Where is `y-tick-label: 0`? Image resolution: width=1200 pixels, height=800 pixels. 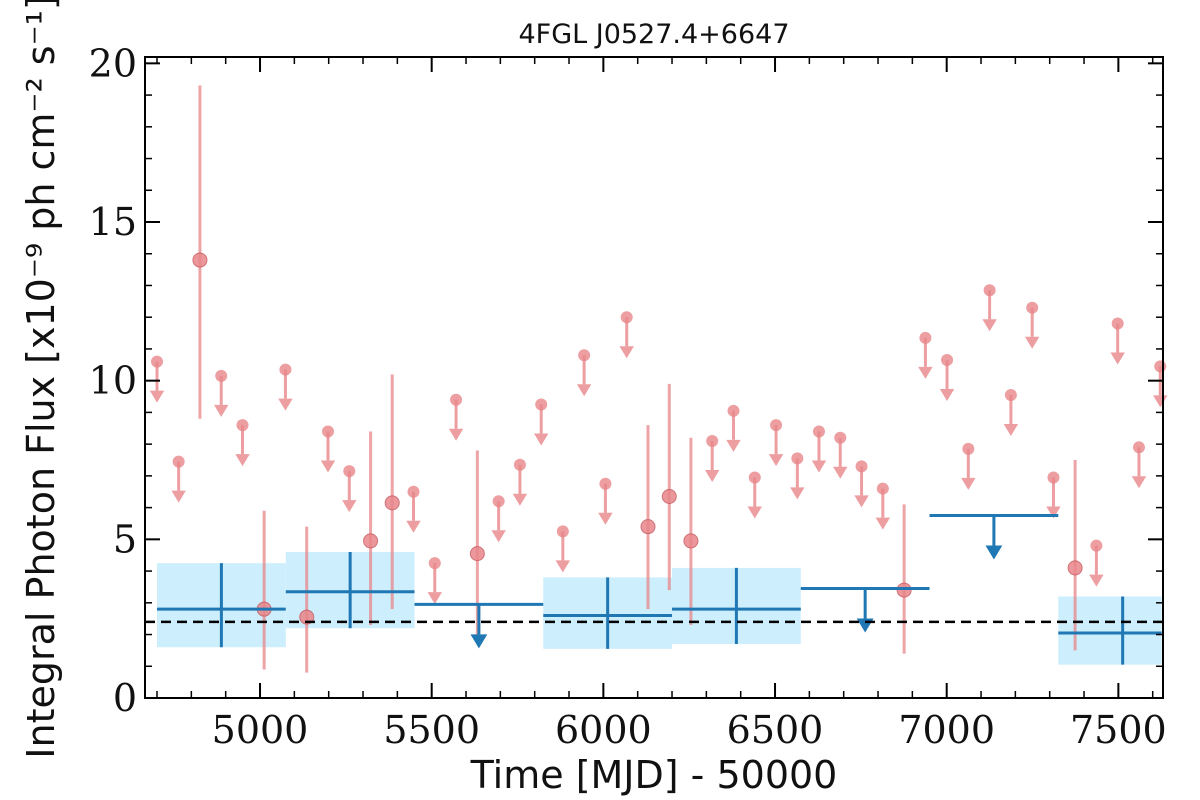
y-tick-label: 0 is located at coordinates (125, 698).